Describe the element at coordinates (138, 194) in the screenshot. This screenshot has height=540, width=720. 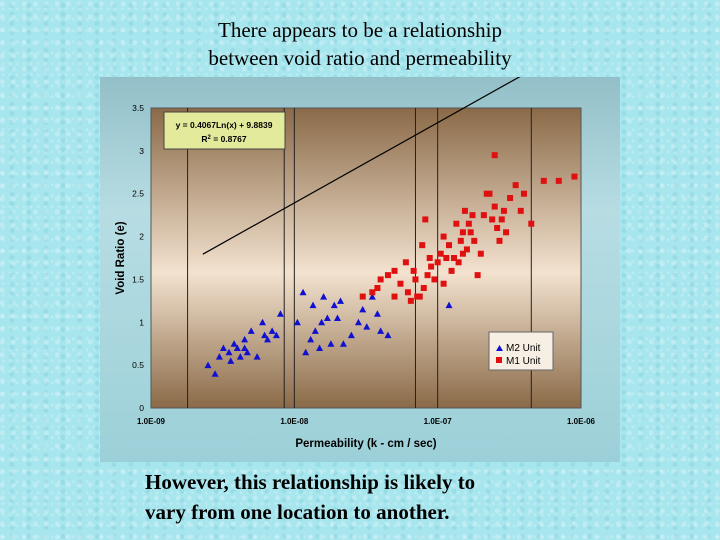
I see `y-tick-label: 2.5` at that location.